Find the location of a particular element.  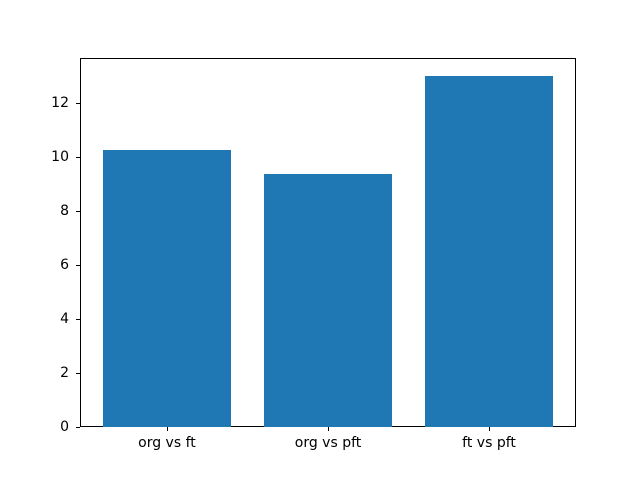

x-tick-label: ft vs pft is located at coordinates (489, 443).